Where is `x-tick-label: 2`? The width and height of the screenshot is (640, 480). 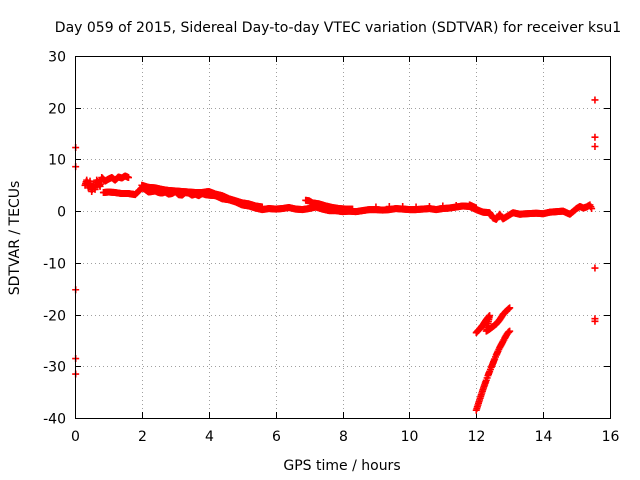
x-tick-label: 2 is located at coordinates (142, 437).